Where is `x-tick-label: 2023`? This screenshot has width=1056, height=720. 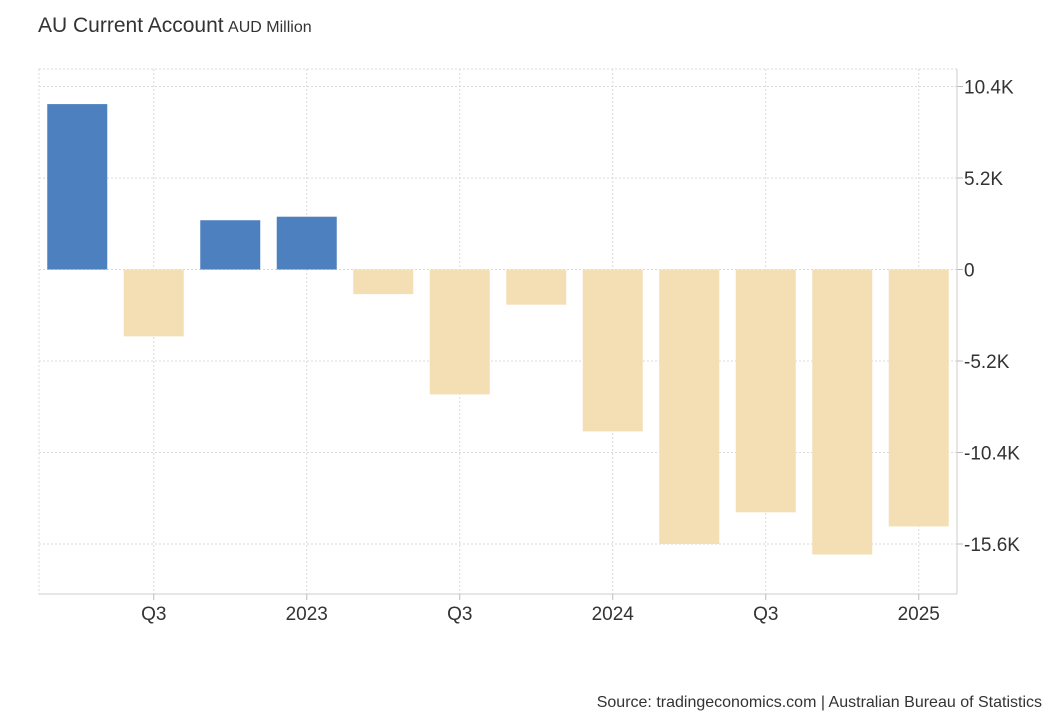 x-tick-label: 2023 is located at coordinates (307, 614).